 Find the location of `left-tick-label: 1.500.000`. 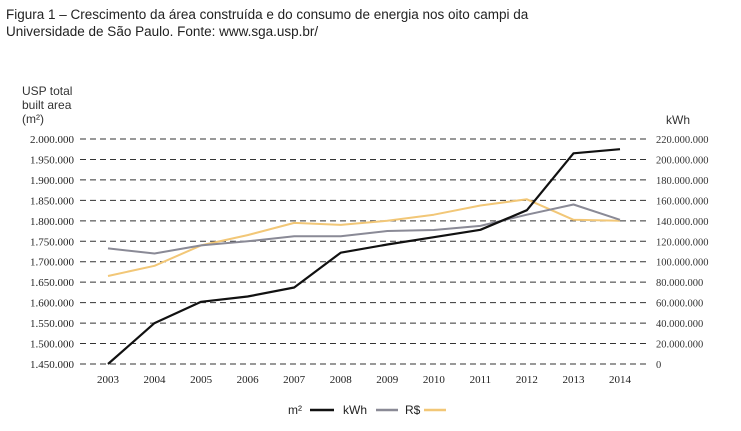

left-tick-label: 1.500.000 is located at coordinates (52, 345).